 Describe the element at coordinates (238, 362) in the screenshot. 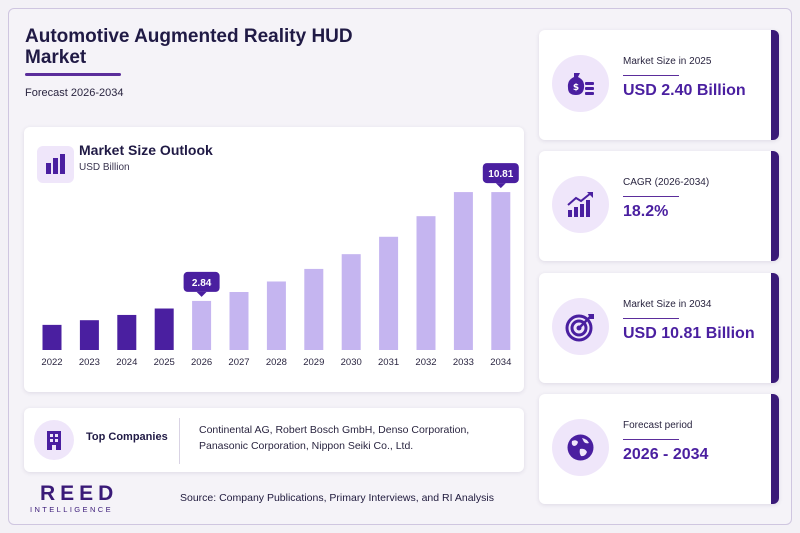

I see `x-tick-label: 2027` at that location.